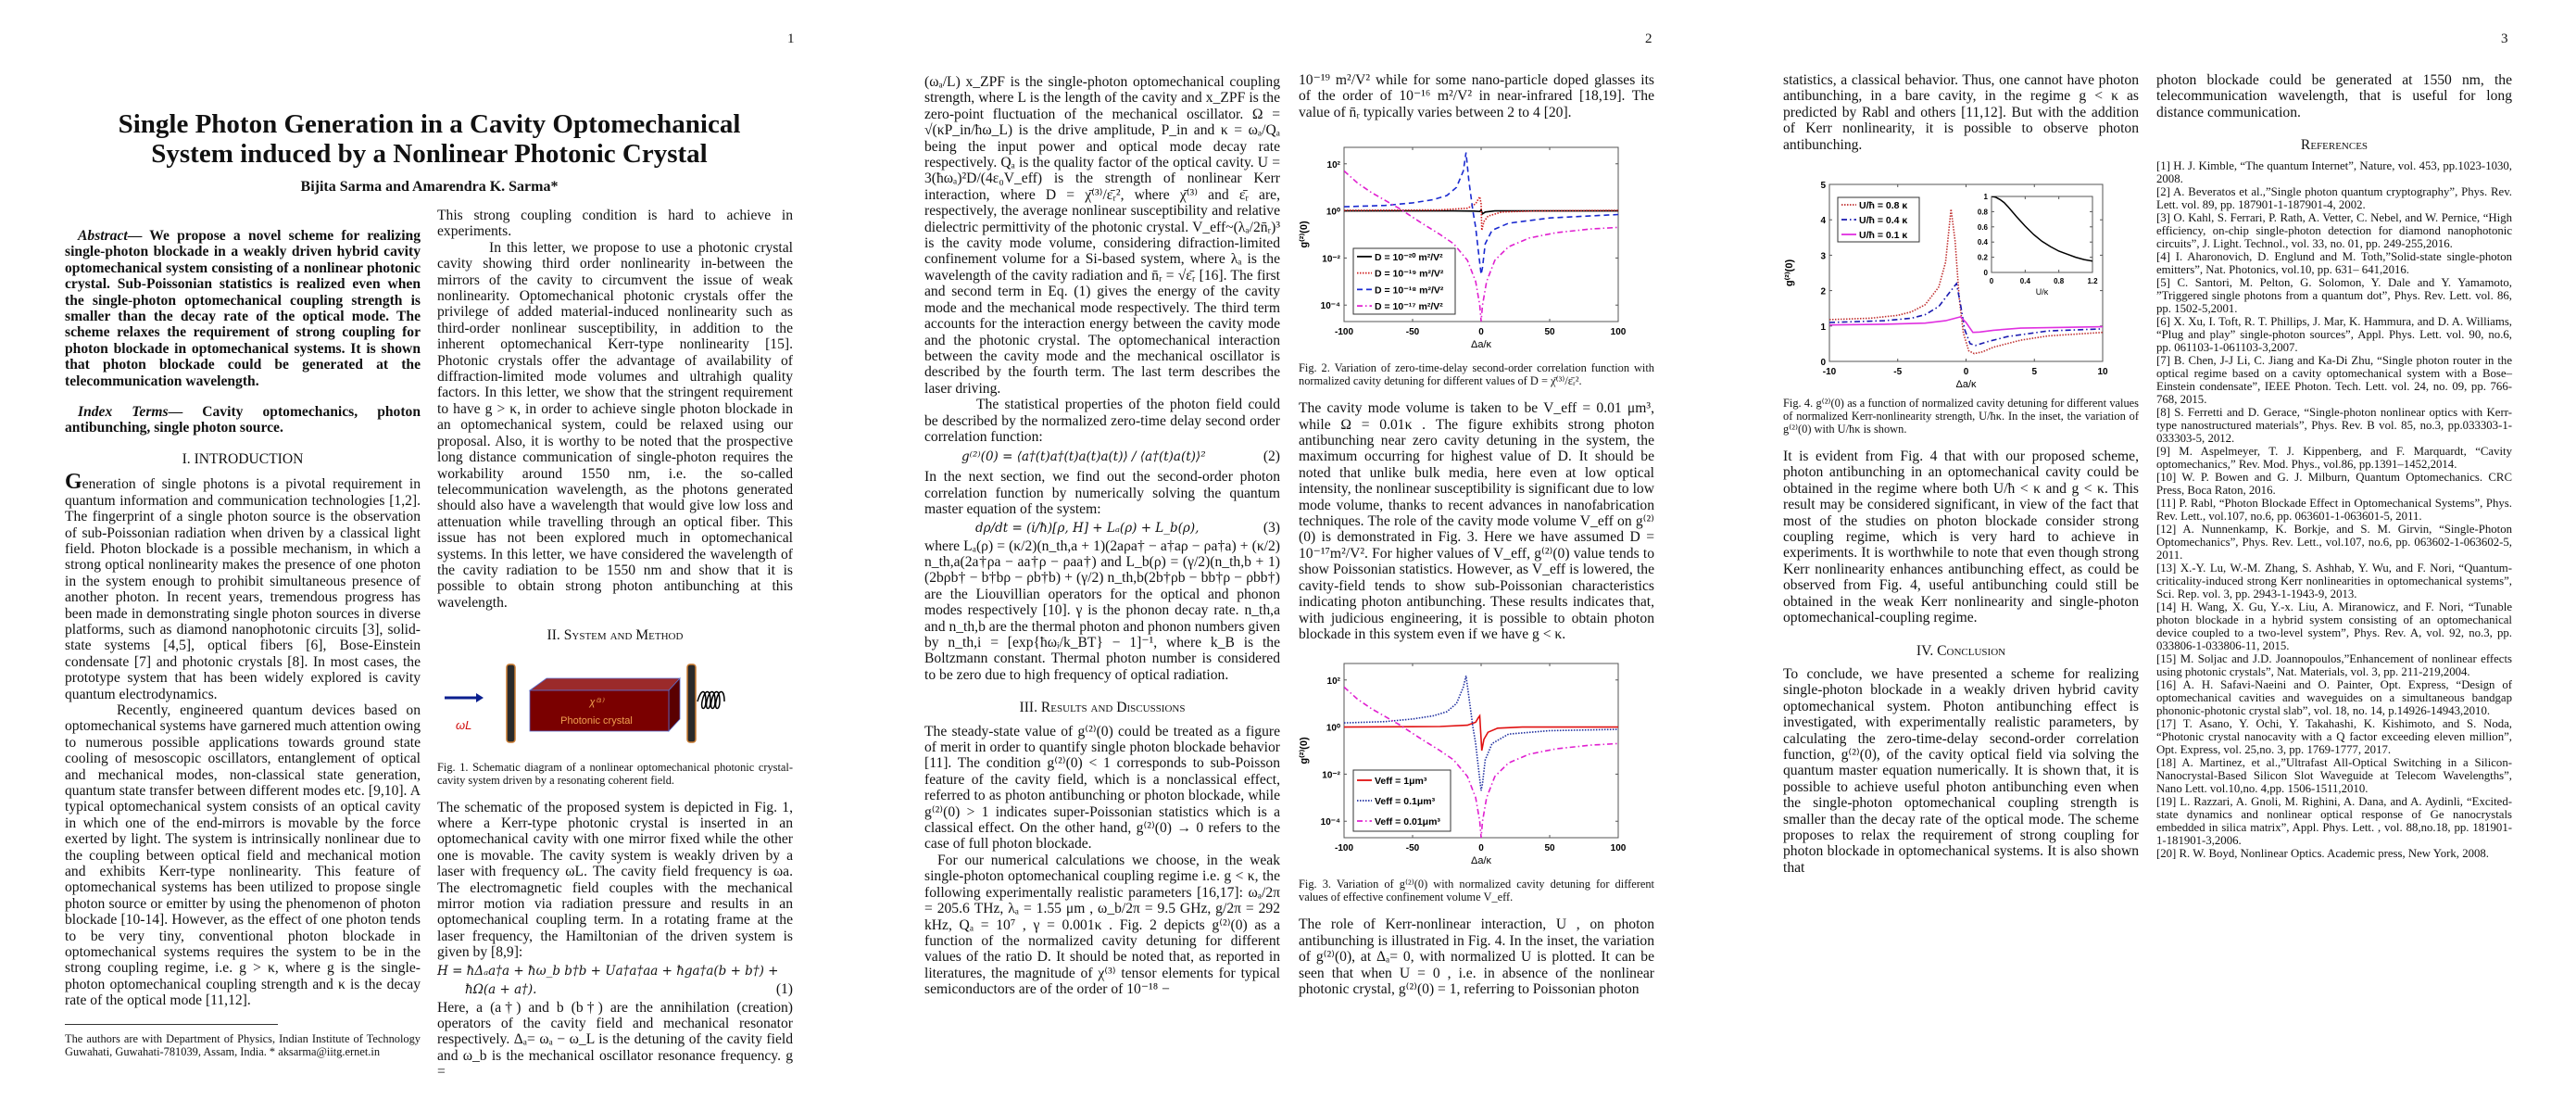 The image size is (2576, 1112). I want to click on laser-arrow-icon, so click(464, 697).